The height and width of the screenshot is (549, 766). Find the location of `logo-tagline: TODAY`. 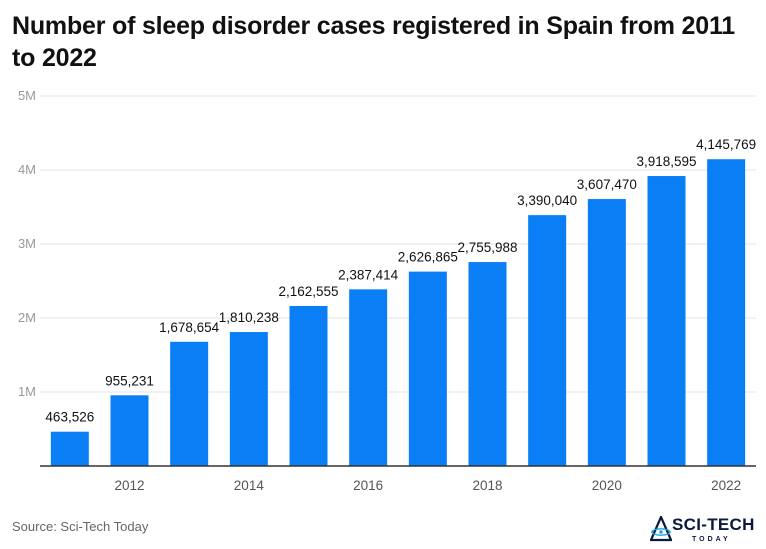

logo-tagline: TODAY is located at coordinates (711, 539).